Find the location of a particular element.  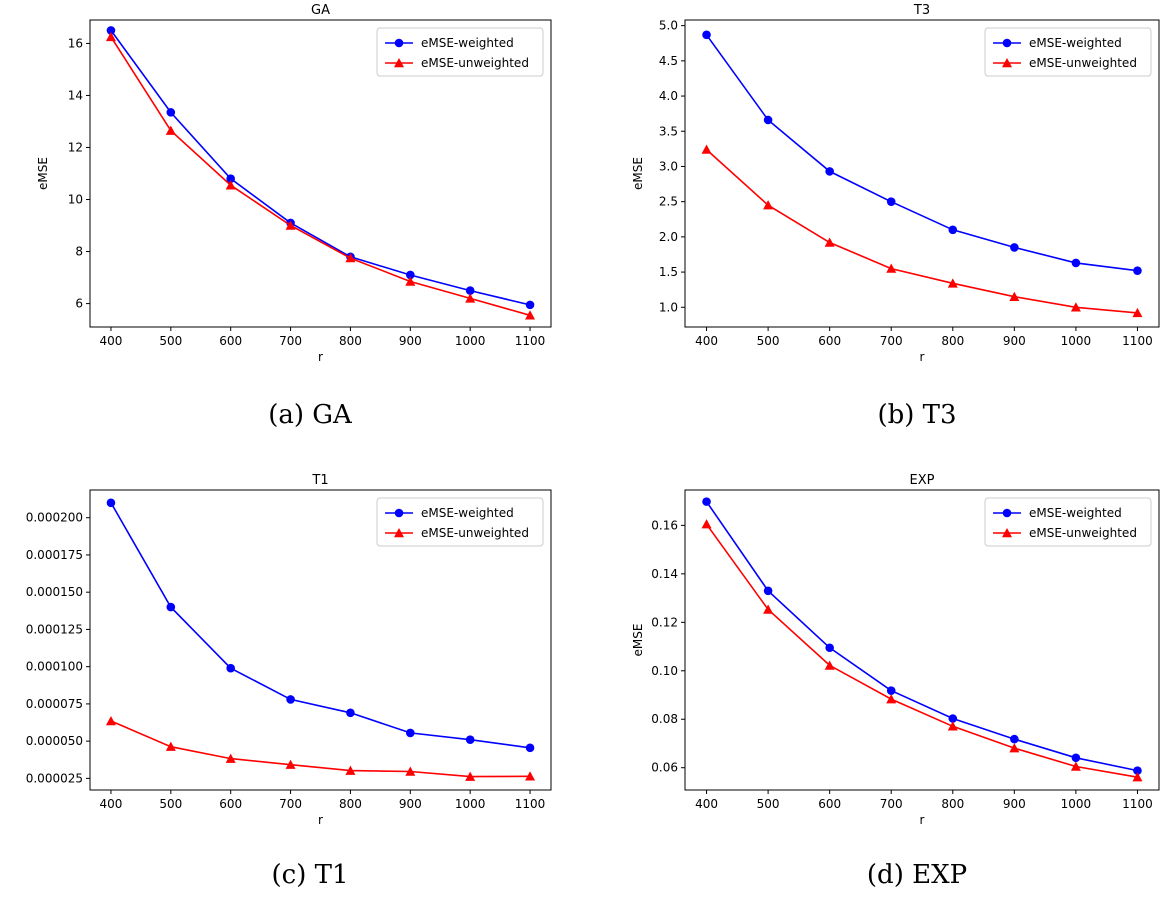

y-tick-label: 0.16 is located at coordinates (664, 525).